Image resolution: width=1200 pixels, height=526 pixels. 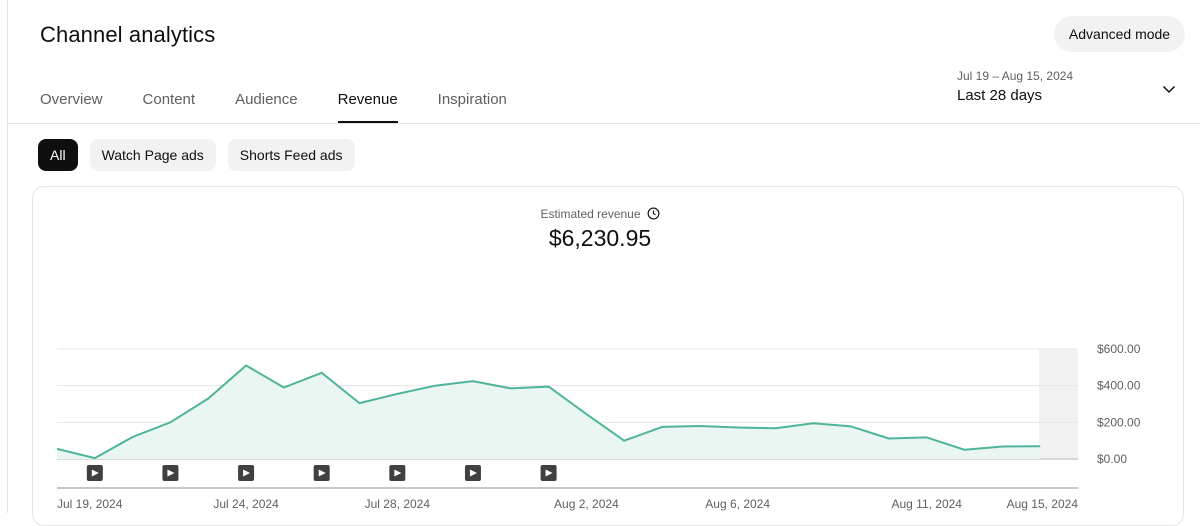 I want to click on x-tick-label: Jul 24, 2024, so click(x=246, y=504).